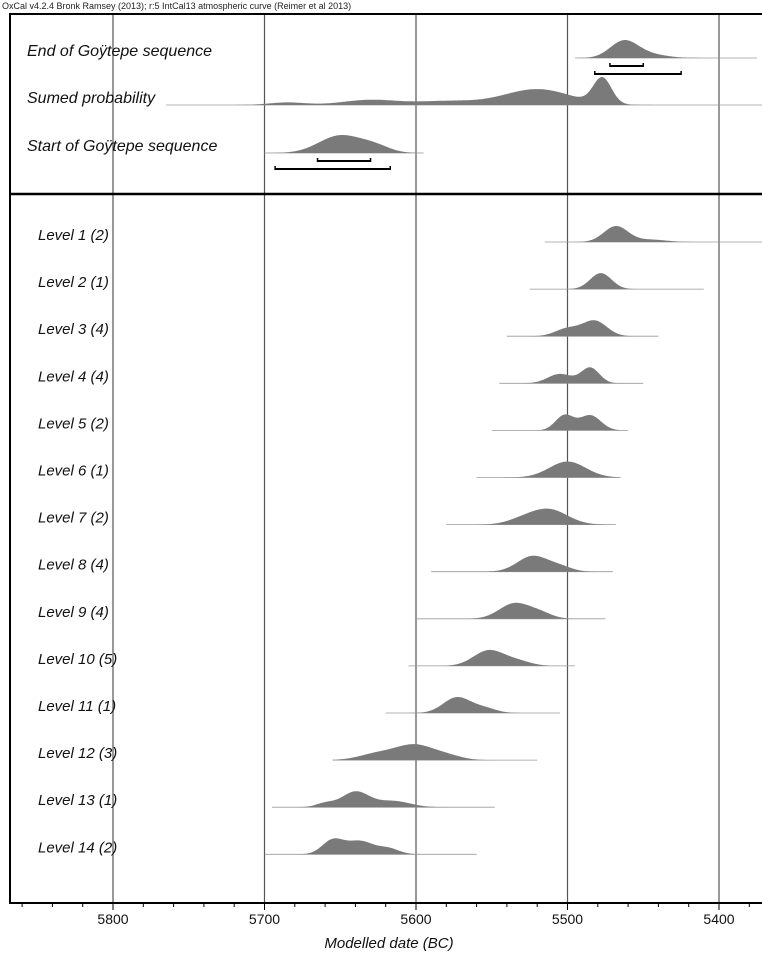  Describe the element at coordinates (383, 799) in the screenshot. I see `level-13-distribution` at that location.